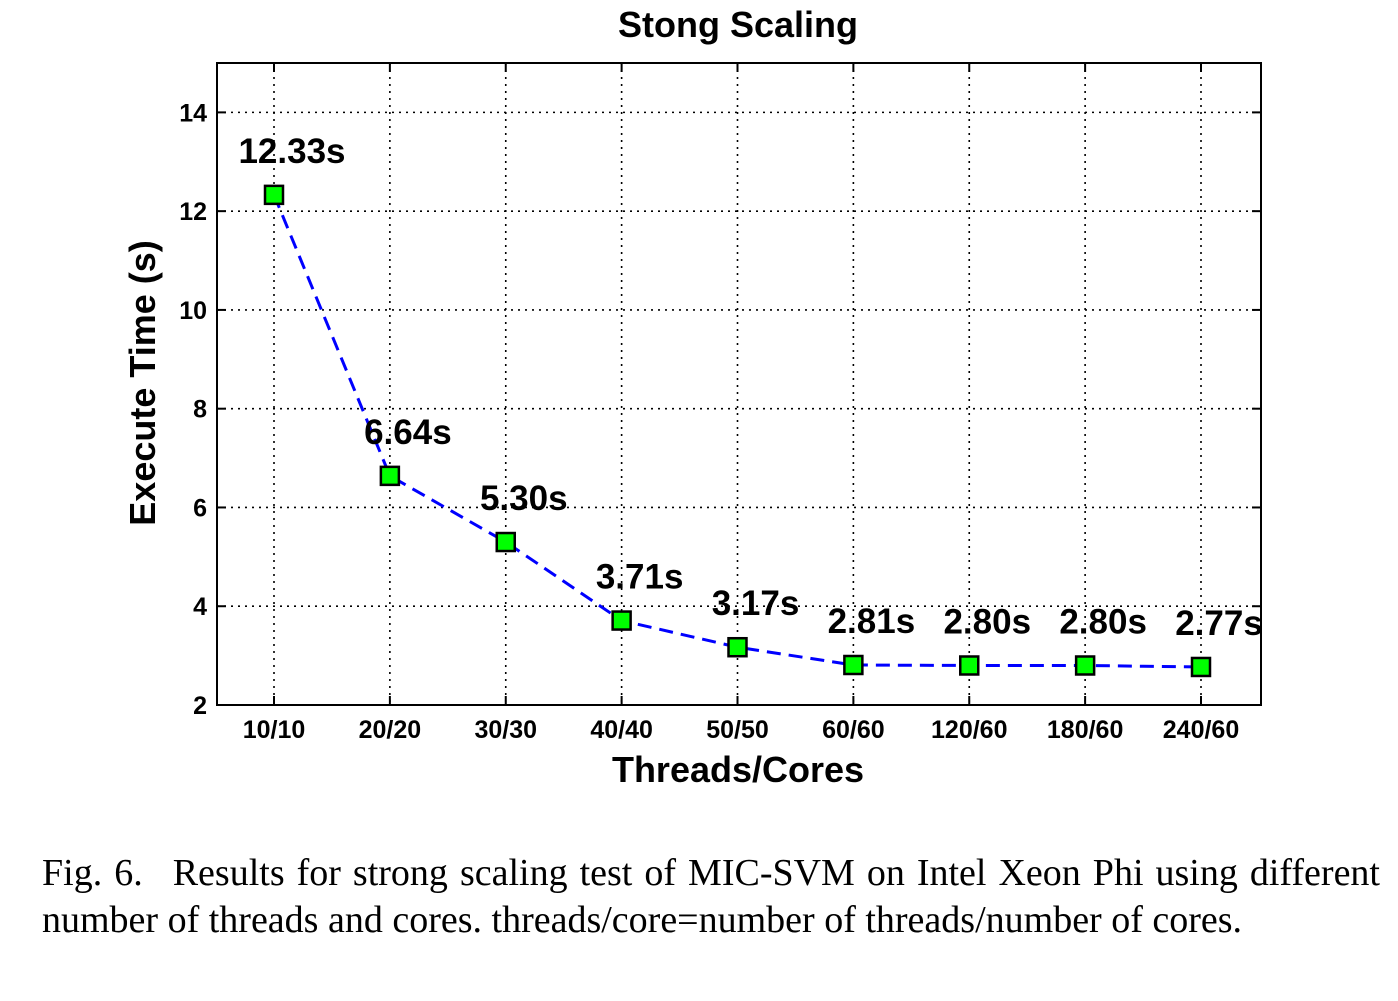 The width and height of the screenshot is (1398, 1001). What do you see at coordinates (200, 410) in the screenshot?
I see `y-tick-label: 8` at bounding box center [200, 410].